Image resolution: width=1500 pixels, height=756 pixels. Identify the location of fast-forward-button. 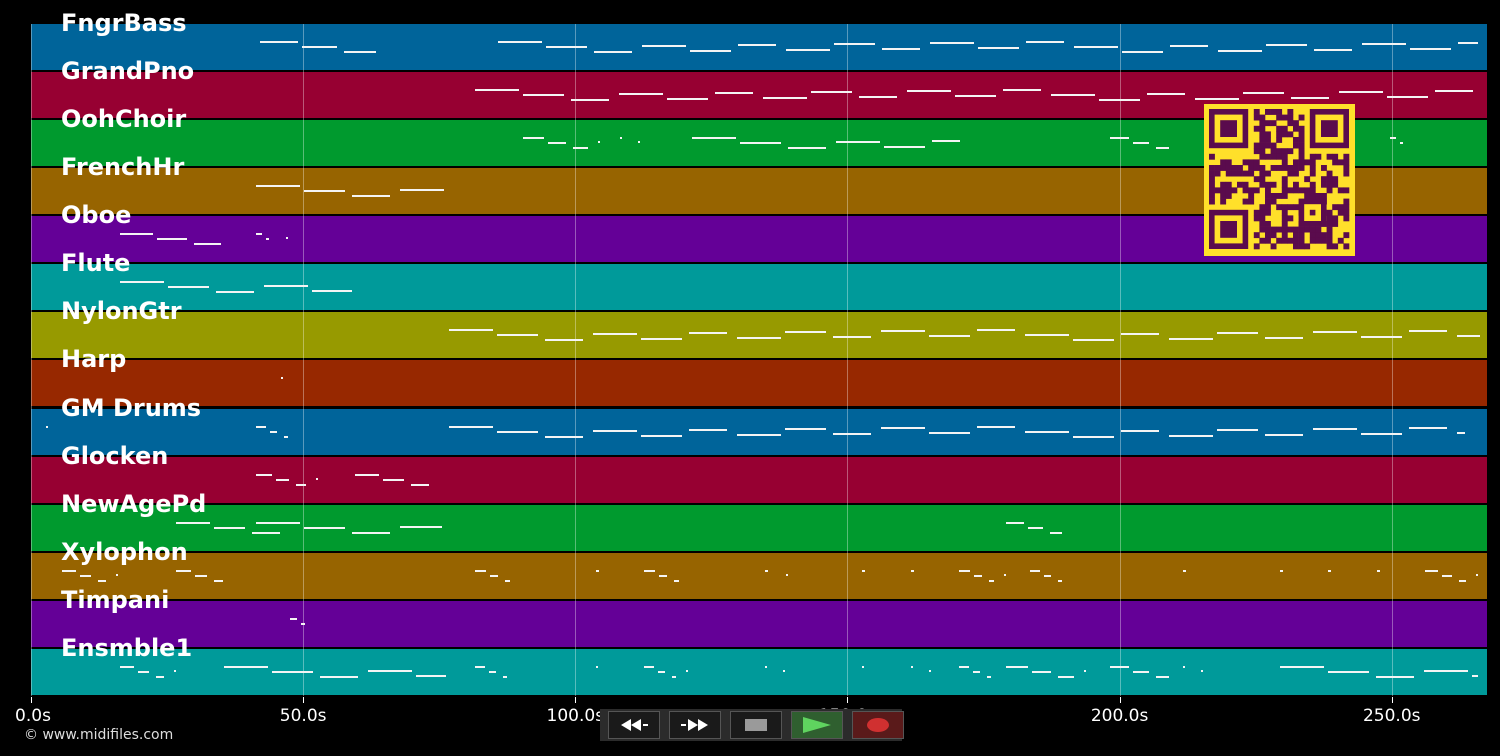
(695, 725).